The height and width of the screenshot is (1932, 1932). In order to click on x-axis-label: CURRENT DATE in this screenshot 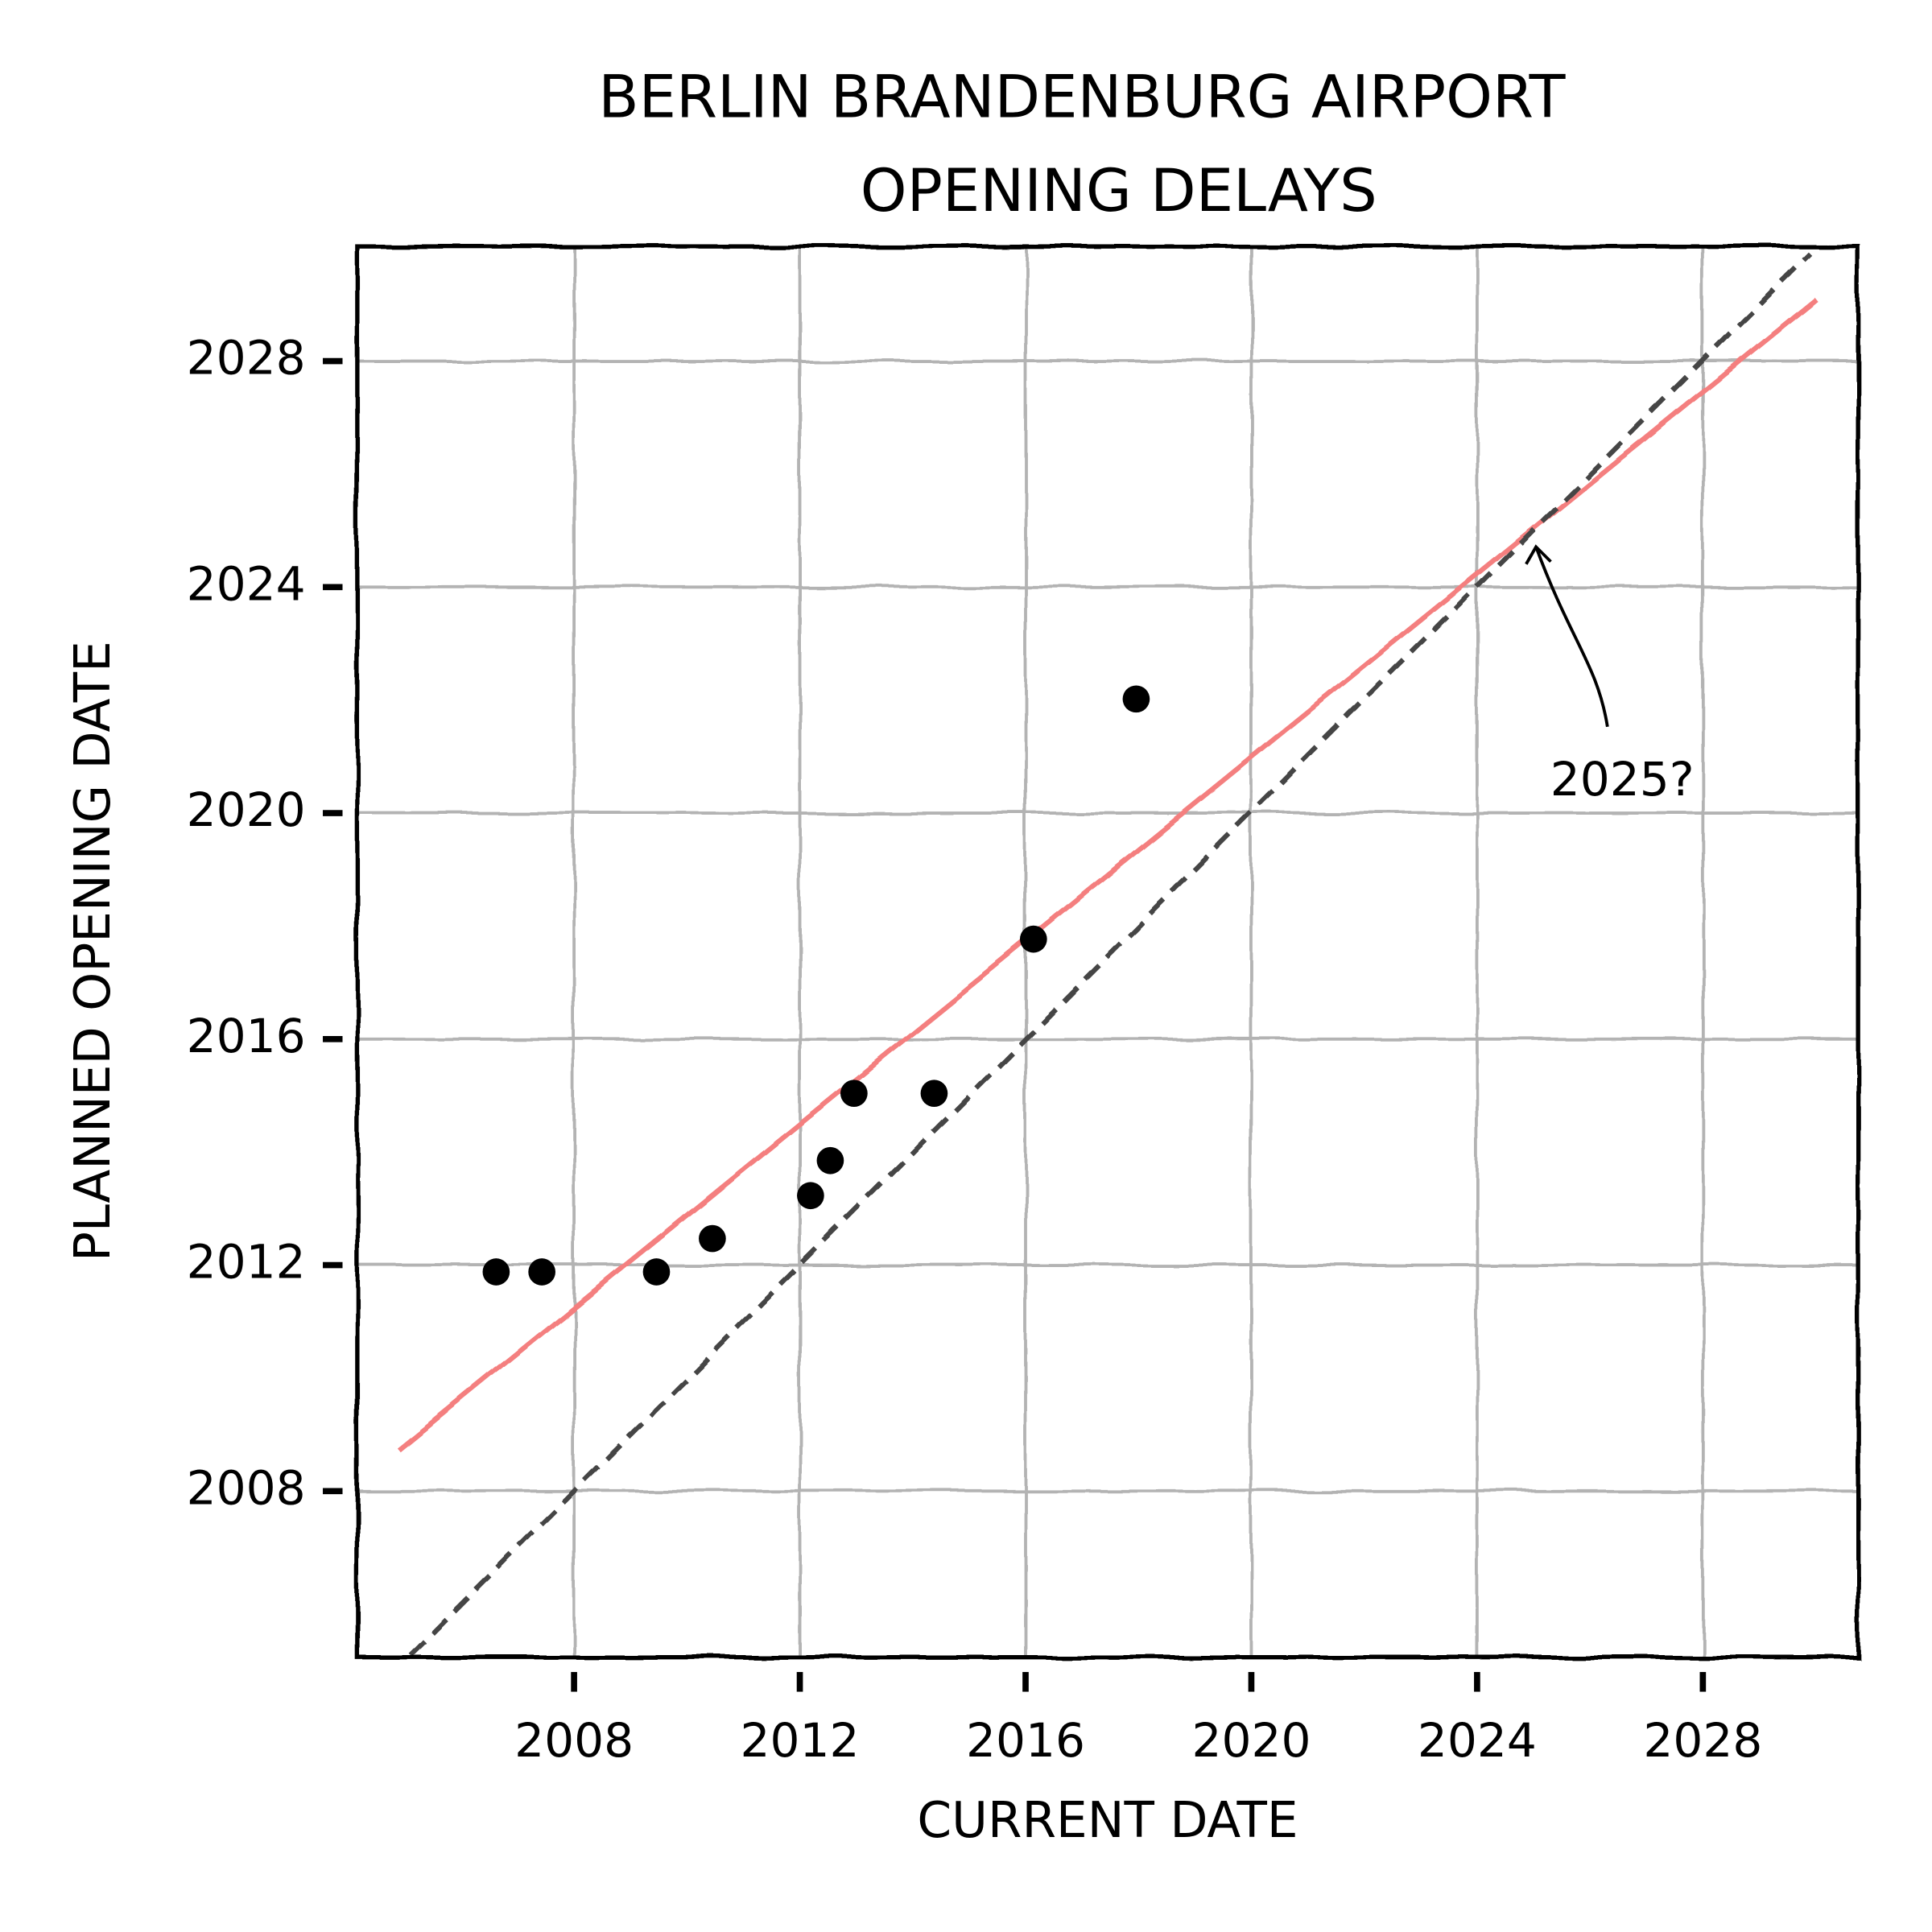, I will do `click(1107, 1820)`.